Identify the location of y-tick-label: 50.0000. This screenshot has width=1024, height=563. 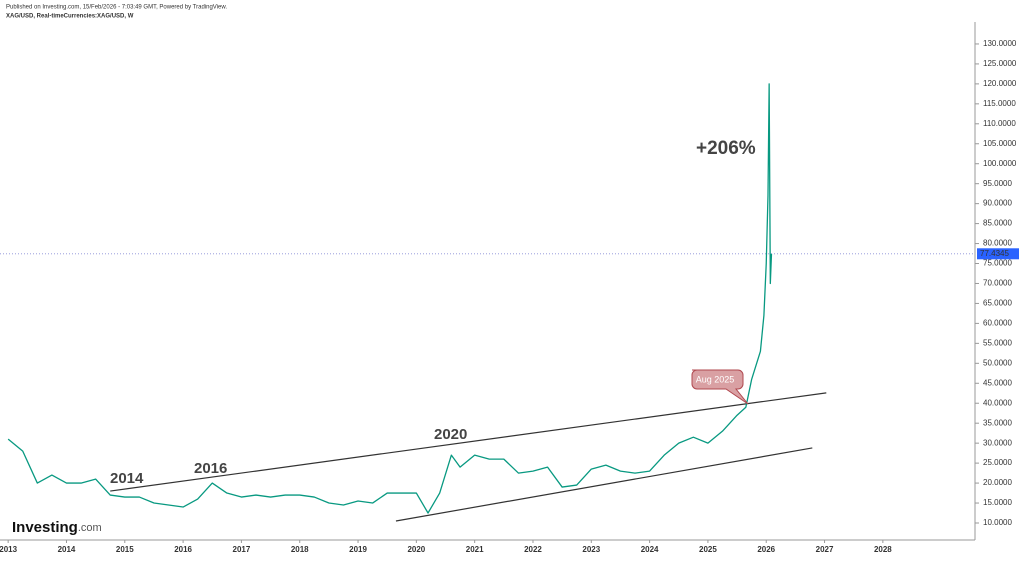
(997, 362).